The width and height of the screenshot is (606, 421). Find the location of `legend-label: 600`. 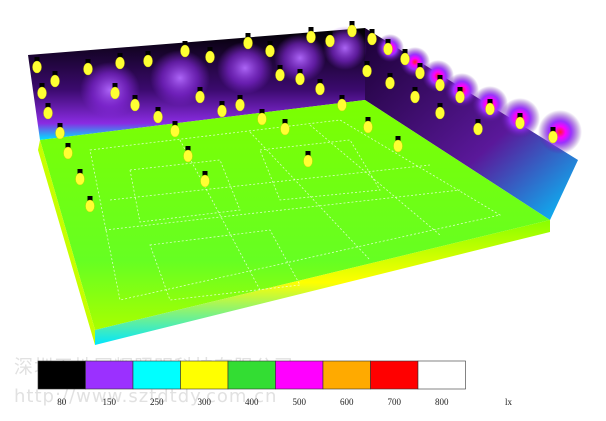

legend-label: 600 is located at coordinates (347, 402).